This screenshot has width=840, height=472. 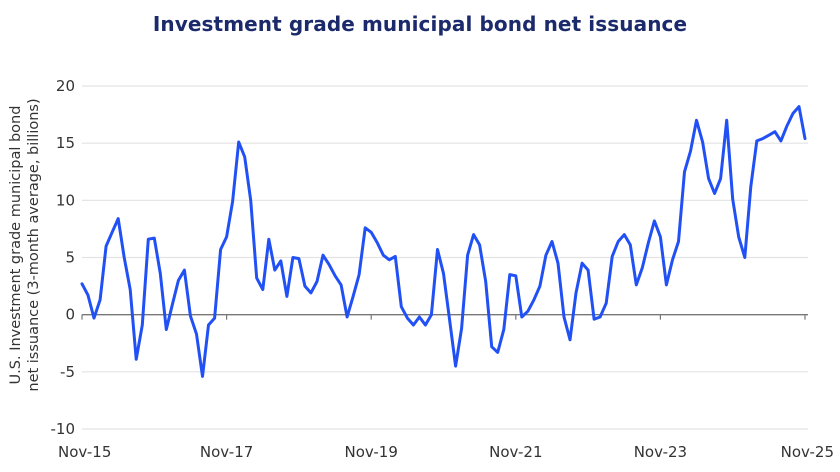 What do you see at coordinates (65, 143) in the screenshot?
I see `y-tick-label: 15` at bounding box center [65, 143].